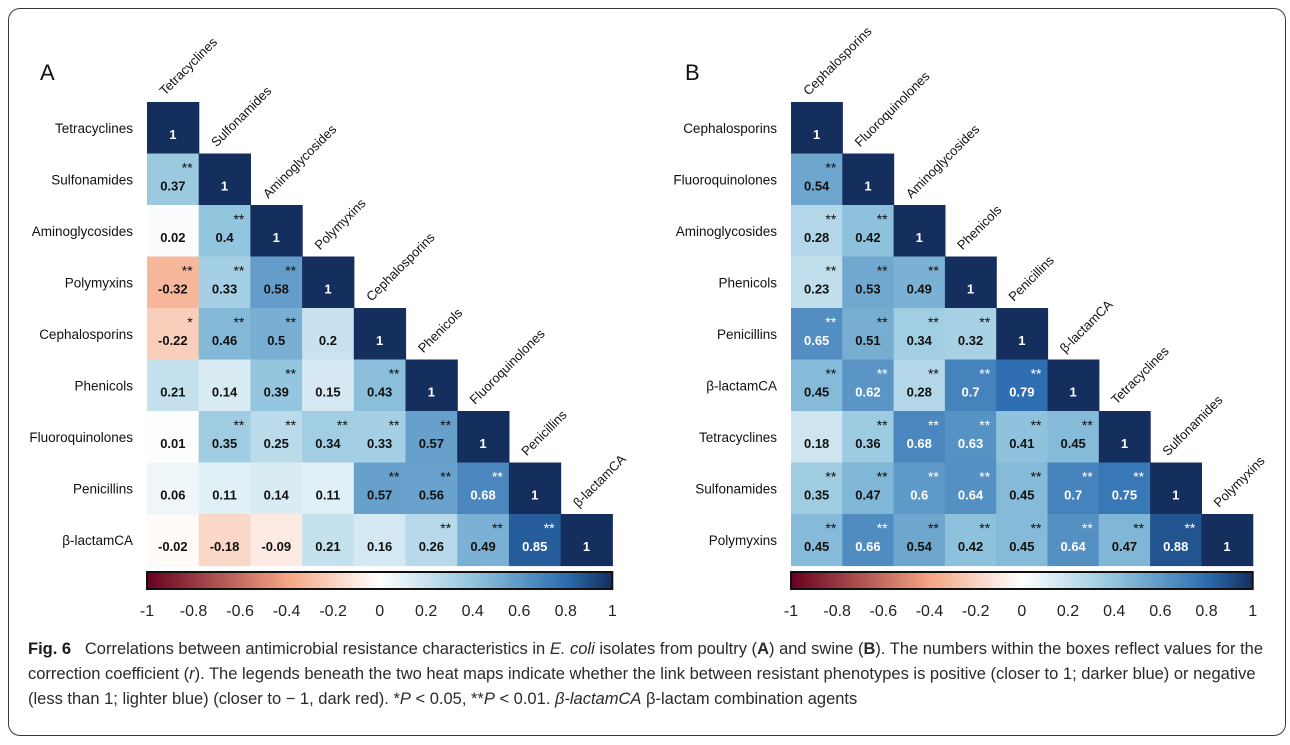 The width and height of the screenshot is (1290, 745). I want to click on significance-marker: *, so click(190, 322).